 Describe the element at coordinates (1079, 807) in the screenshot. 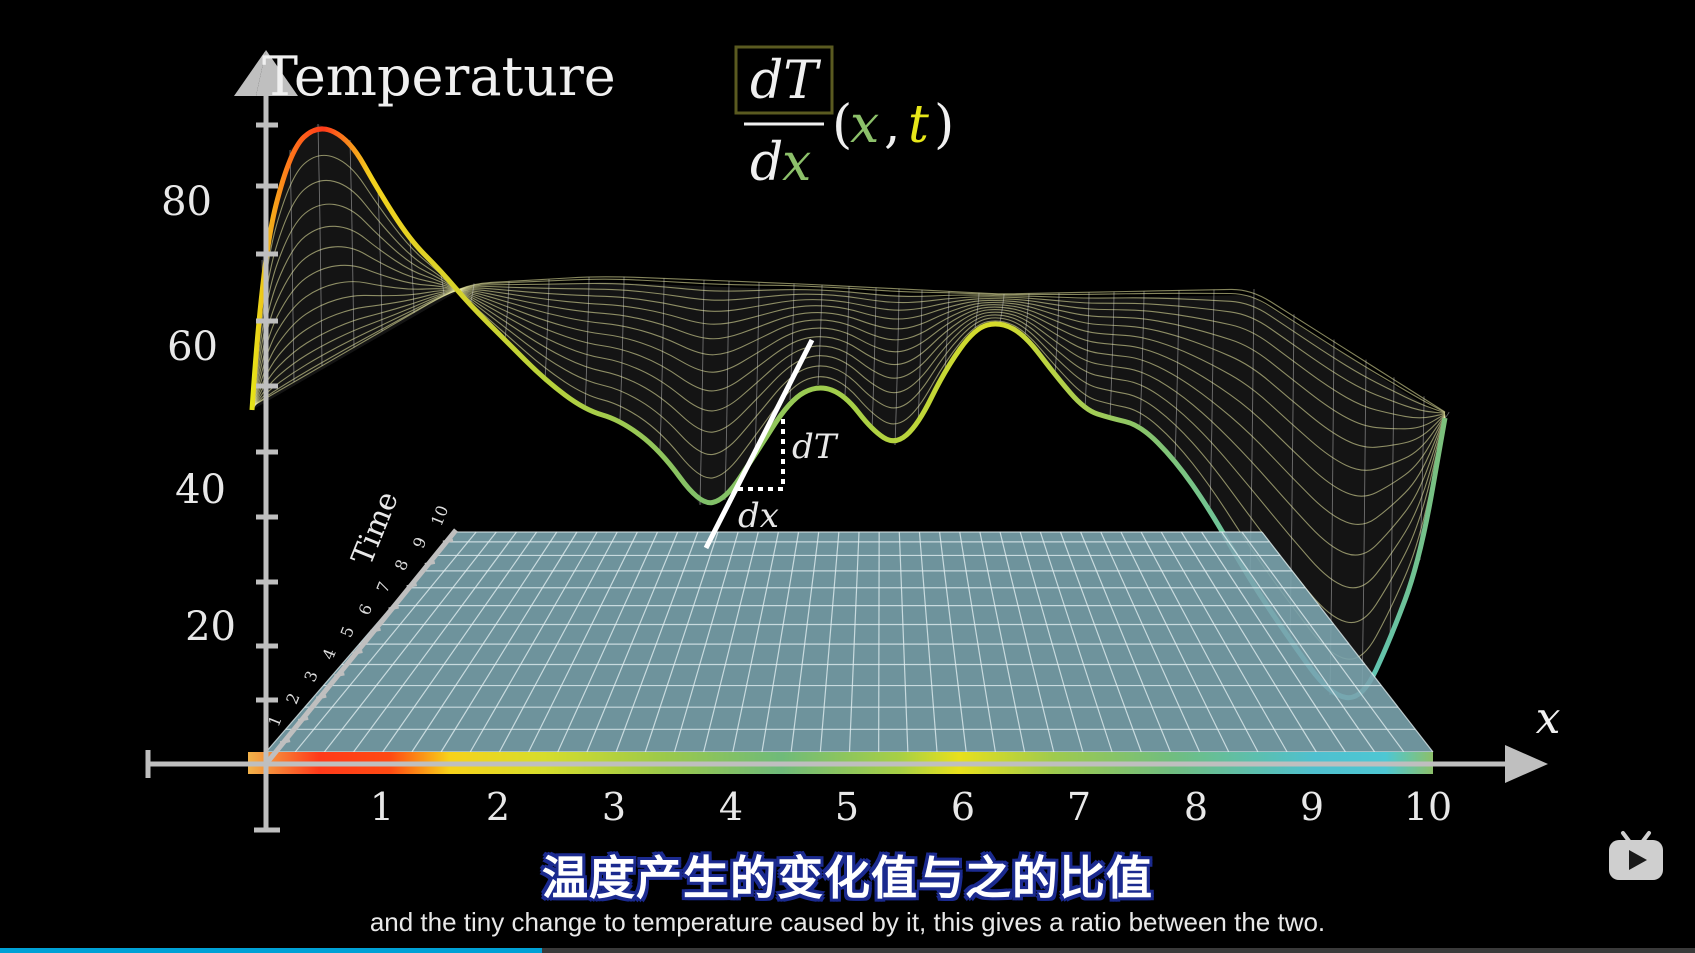

I see `x-tick-label: 7` at that location.